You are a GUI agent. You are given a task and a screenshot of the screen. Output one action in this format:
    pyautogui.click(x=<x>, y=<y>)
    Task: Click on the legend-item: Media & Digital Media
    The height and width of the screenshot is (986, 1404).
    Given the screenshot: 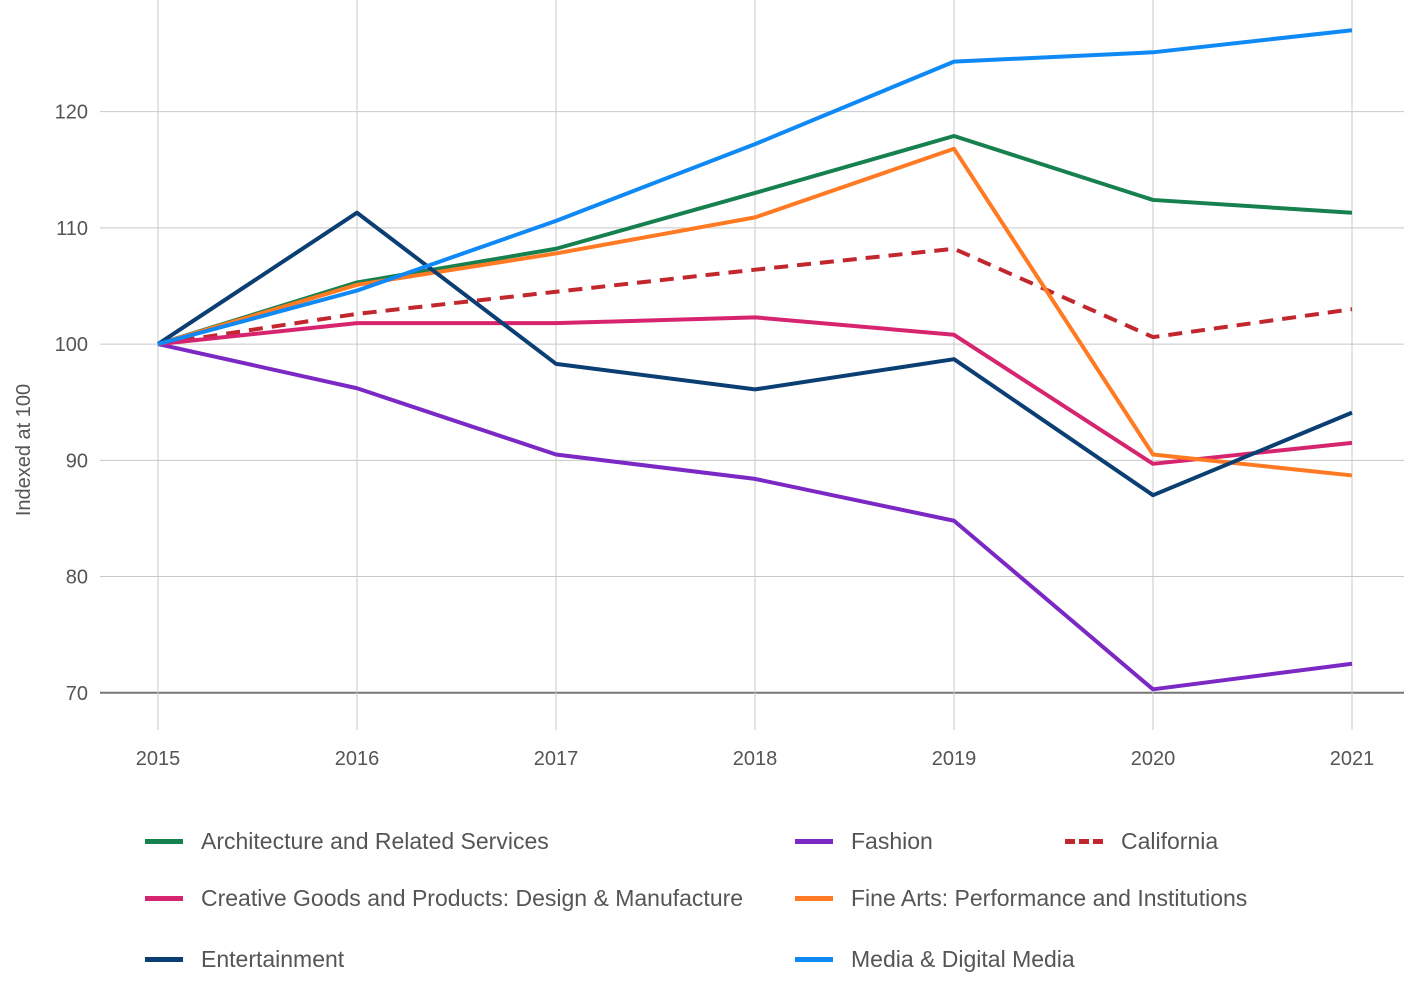 What is the action you would take?
    pyautogui.click(x=935, y=959)
    